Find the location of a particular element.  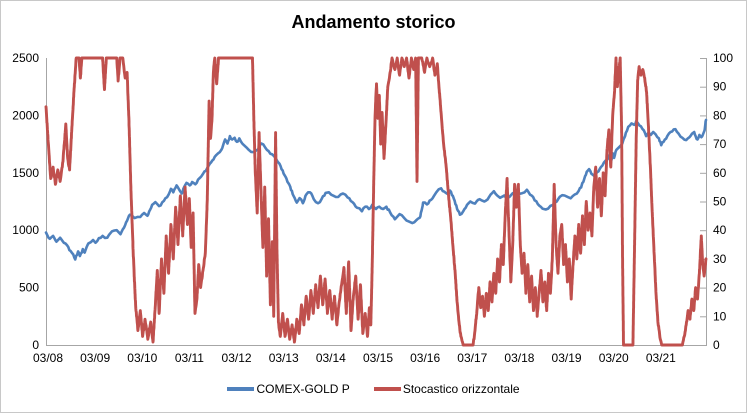

legend: COMEX-GOLD P Stocastico orizzontale is located at coordinates (373, 389).